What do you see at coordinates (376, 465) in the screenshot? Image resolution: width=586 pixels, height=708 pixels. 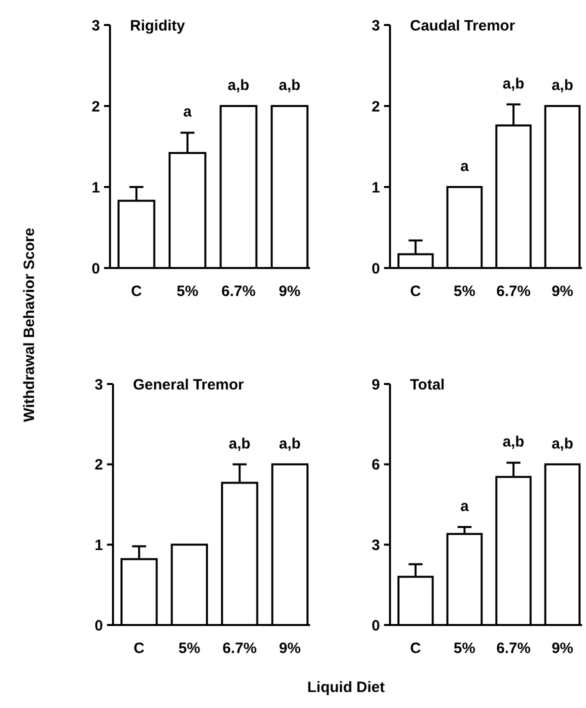 I see `y-tick-label: 6` at bounding box center [376, 465].